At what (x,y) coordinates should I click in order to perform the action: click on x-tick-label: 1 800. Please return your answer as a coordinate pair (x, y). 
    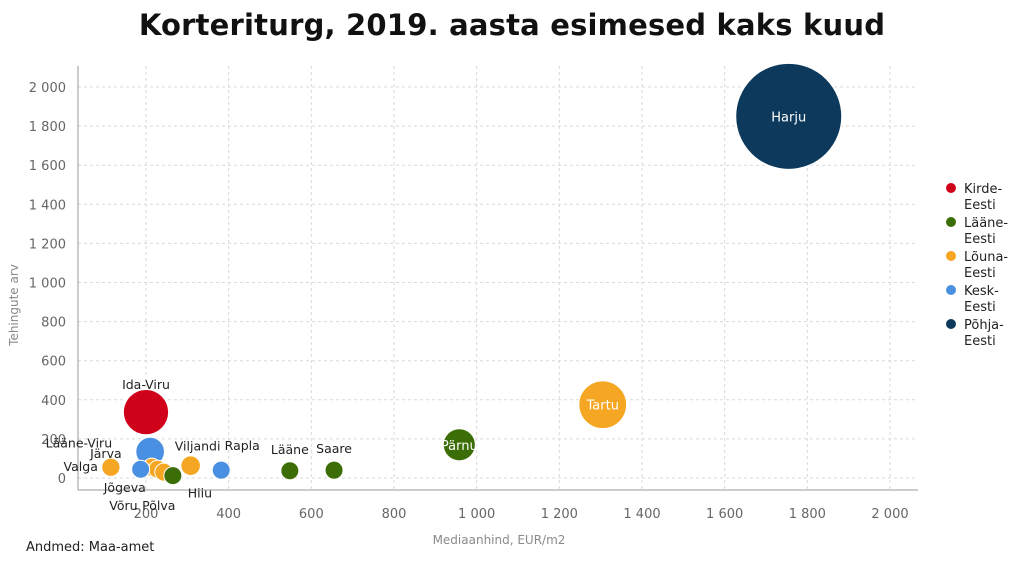
    Looking at the image, I should click on (807, 514).